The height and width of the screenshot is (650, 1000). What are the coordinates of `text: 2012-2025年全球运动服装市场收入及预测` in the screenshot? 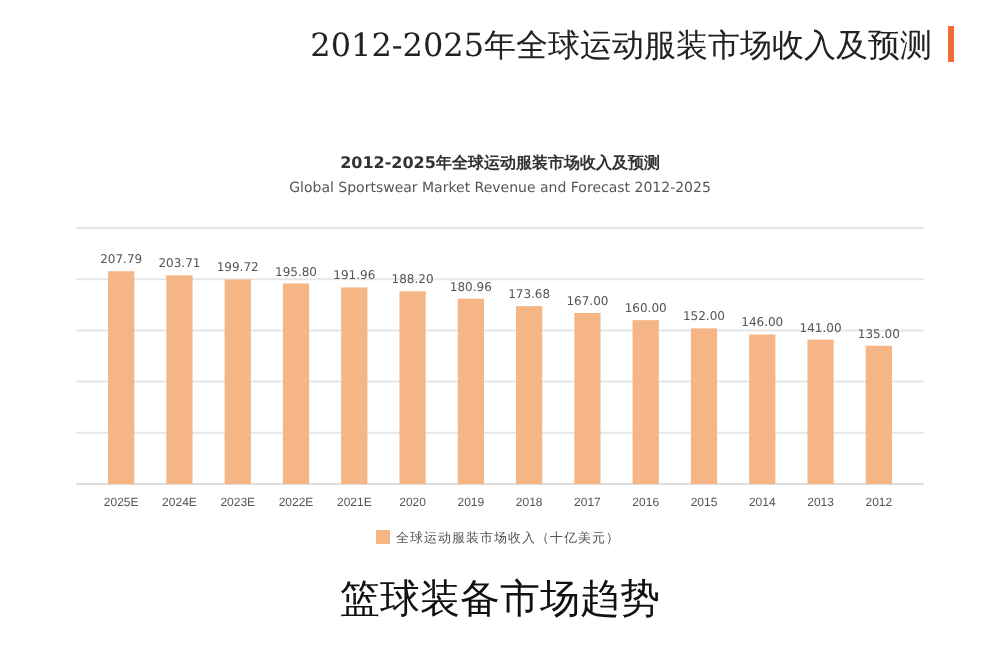 It's located at (621, 45).